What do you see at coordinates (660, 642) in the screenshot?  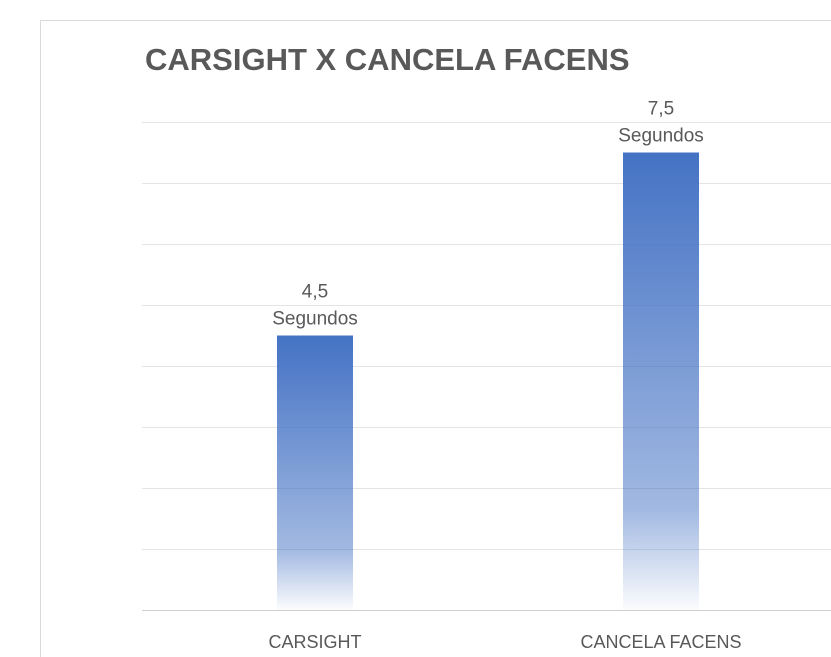 I see `x-tick-label: CANCELA FACENS` at bounding box center [660, 642].